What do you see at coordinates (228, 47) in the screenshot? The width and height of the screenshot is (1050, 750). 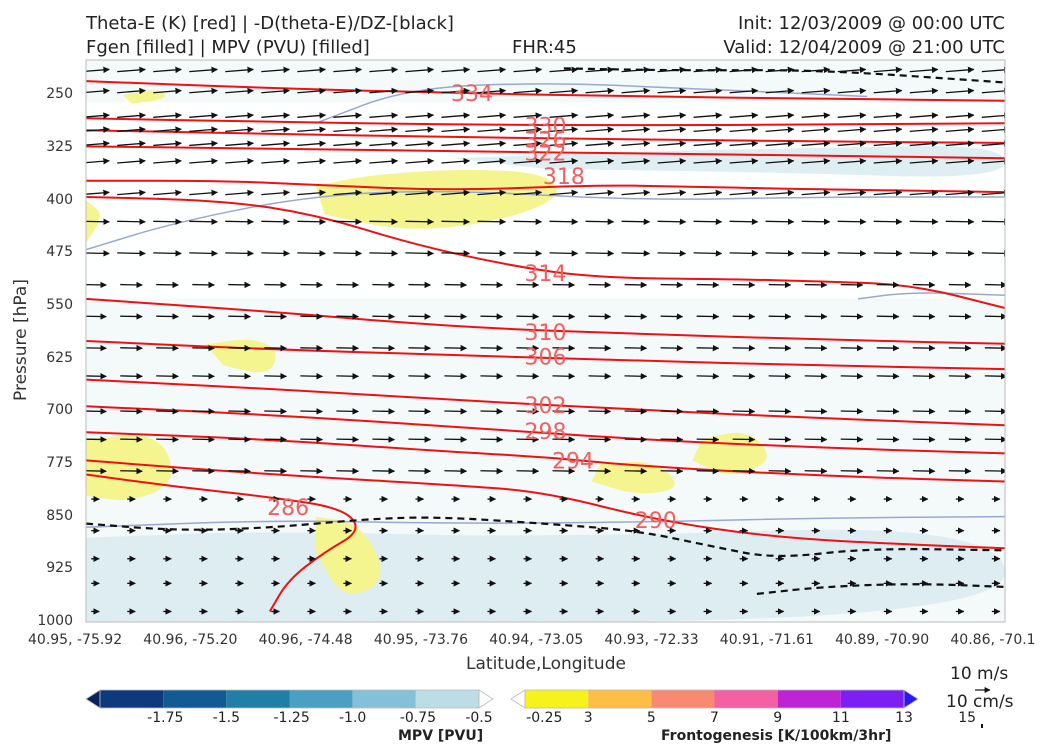 I see `chart-title-line2: Fgen [filled] | MPV (PVU) [filled]` at bounding box center [228, 47].